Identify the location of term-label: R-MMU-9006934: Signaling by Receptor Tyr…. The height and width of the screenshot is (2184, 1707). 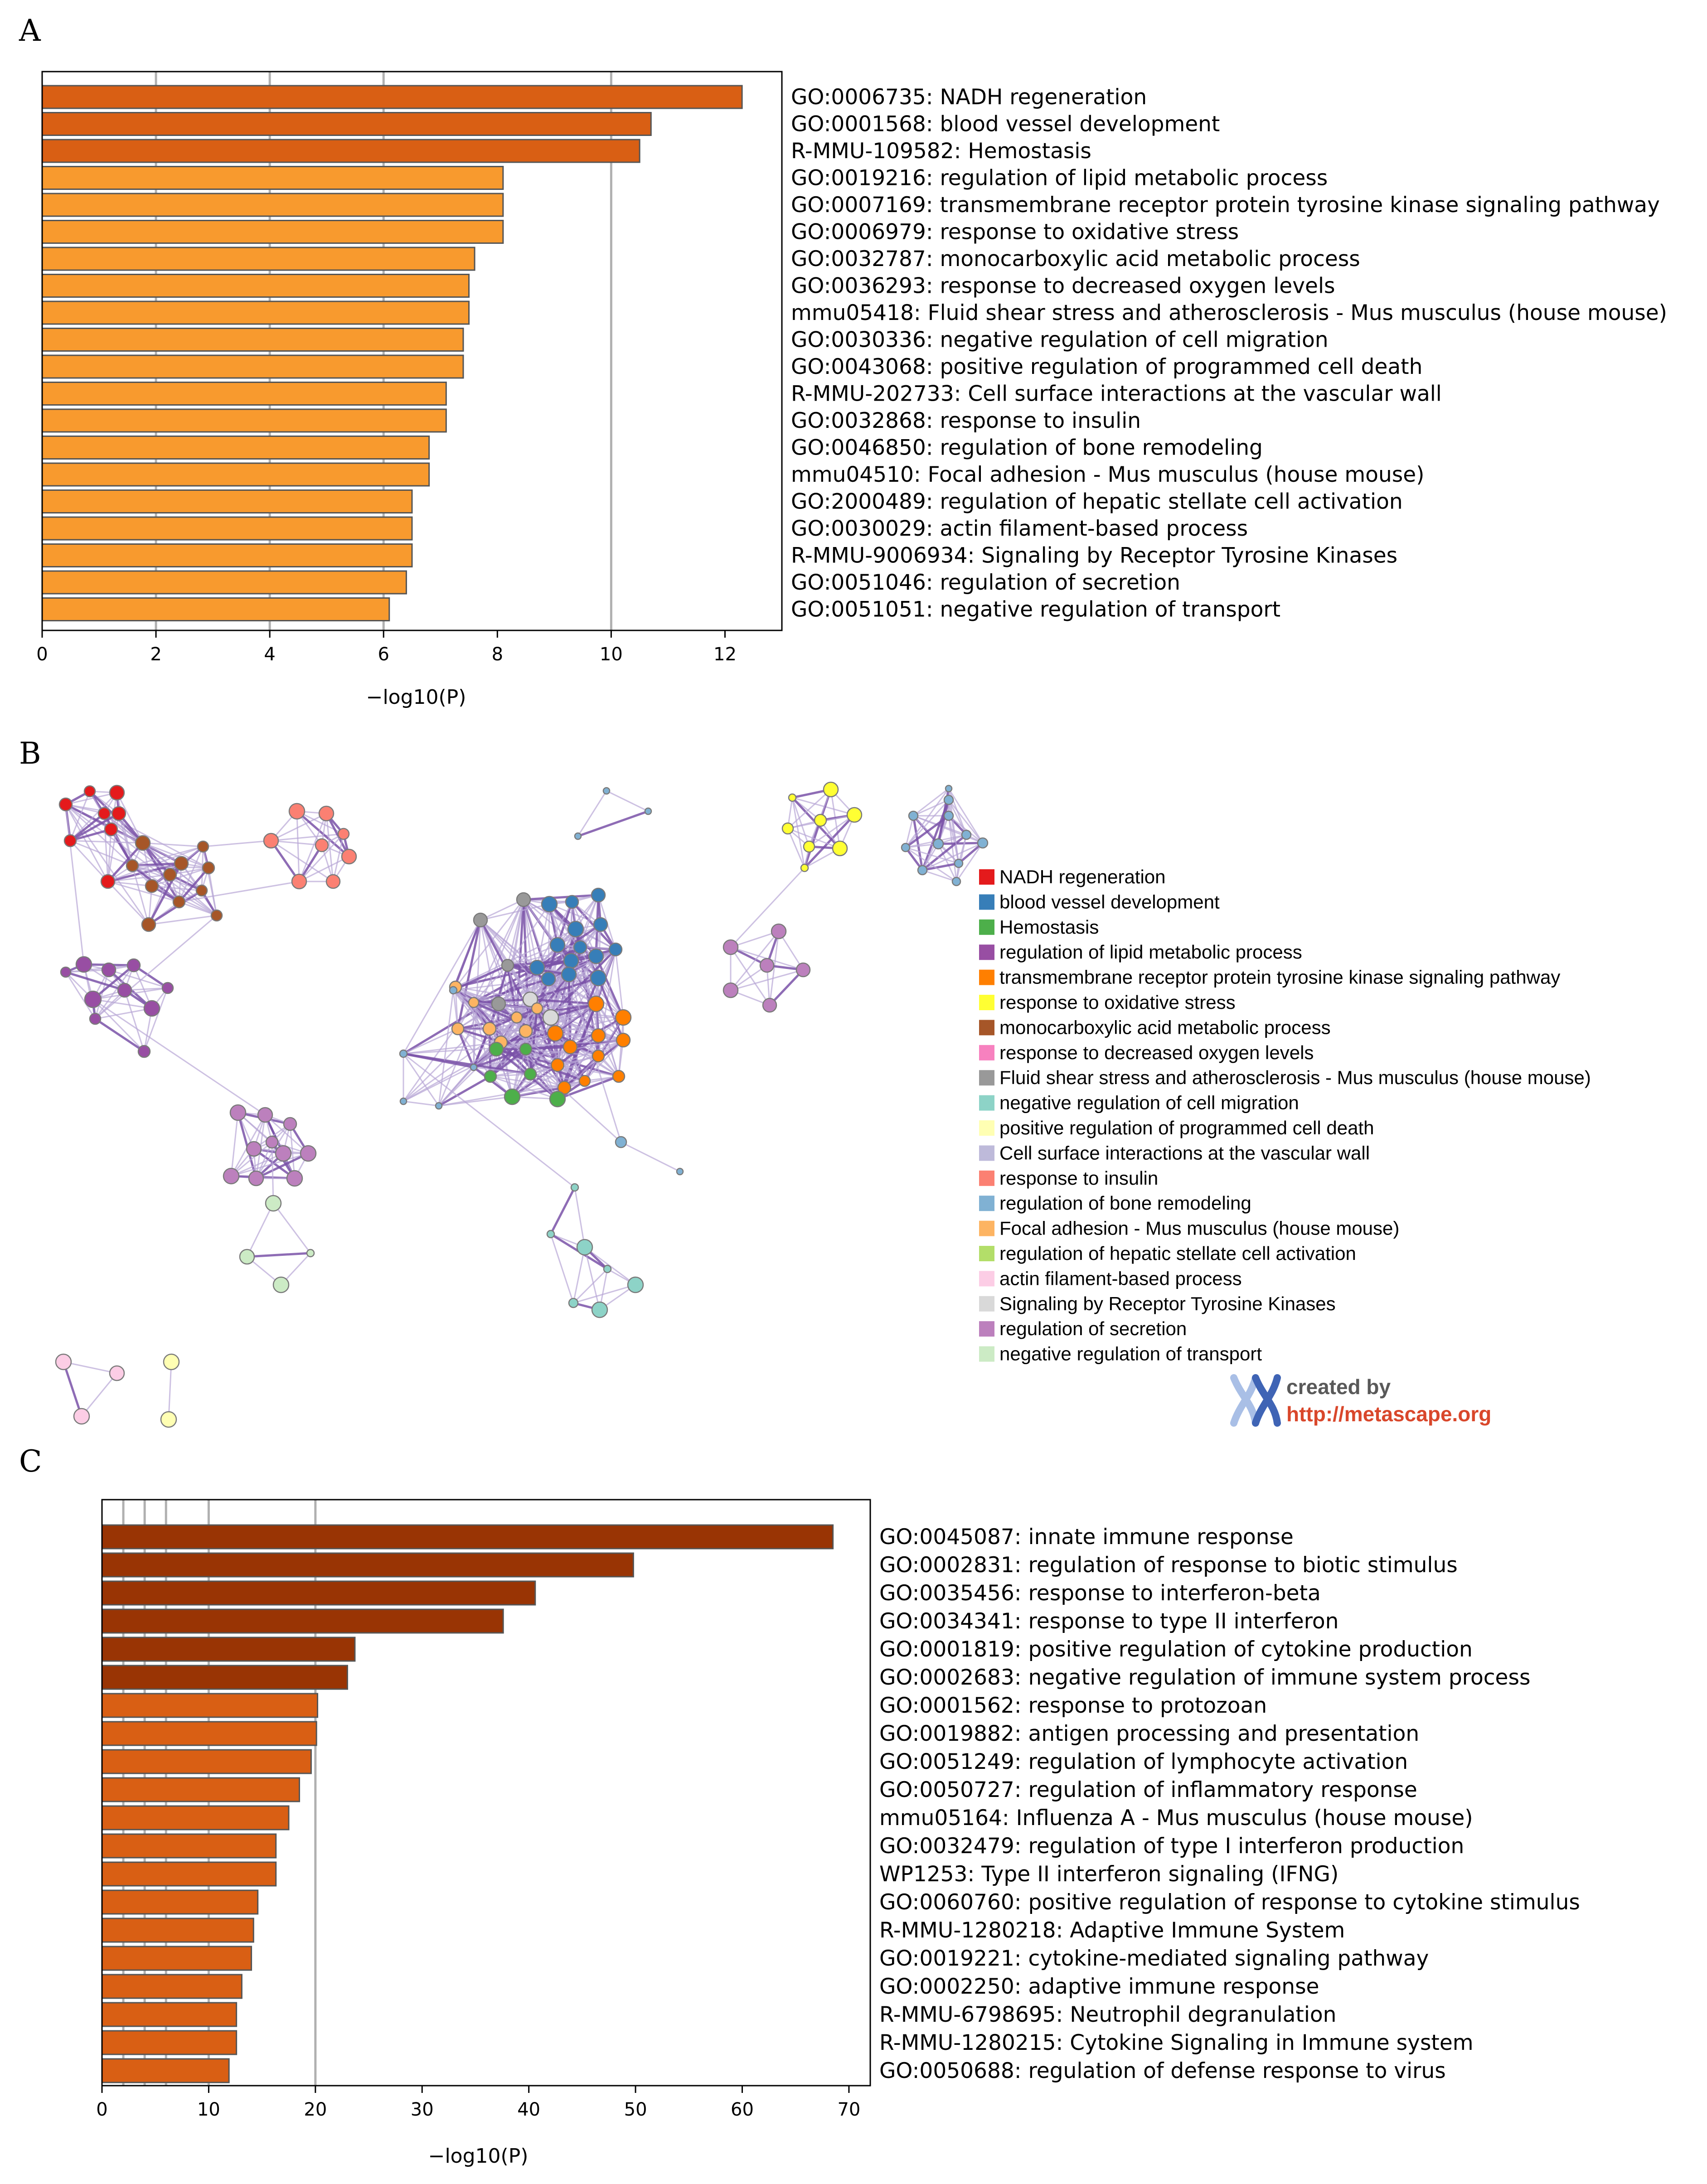
(1094, 555).